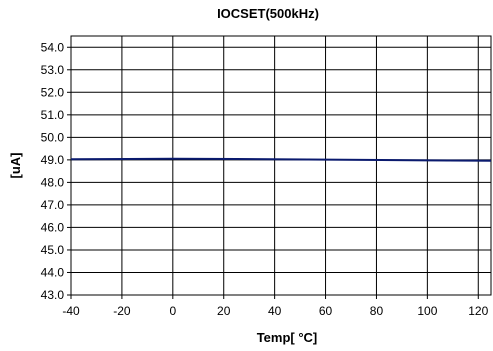  What do you see at coordinates (53, 70) in the screenshot?
I see `y-tick-label: 53.0` at bounding box center [53, 70].